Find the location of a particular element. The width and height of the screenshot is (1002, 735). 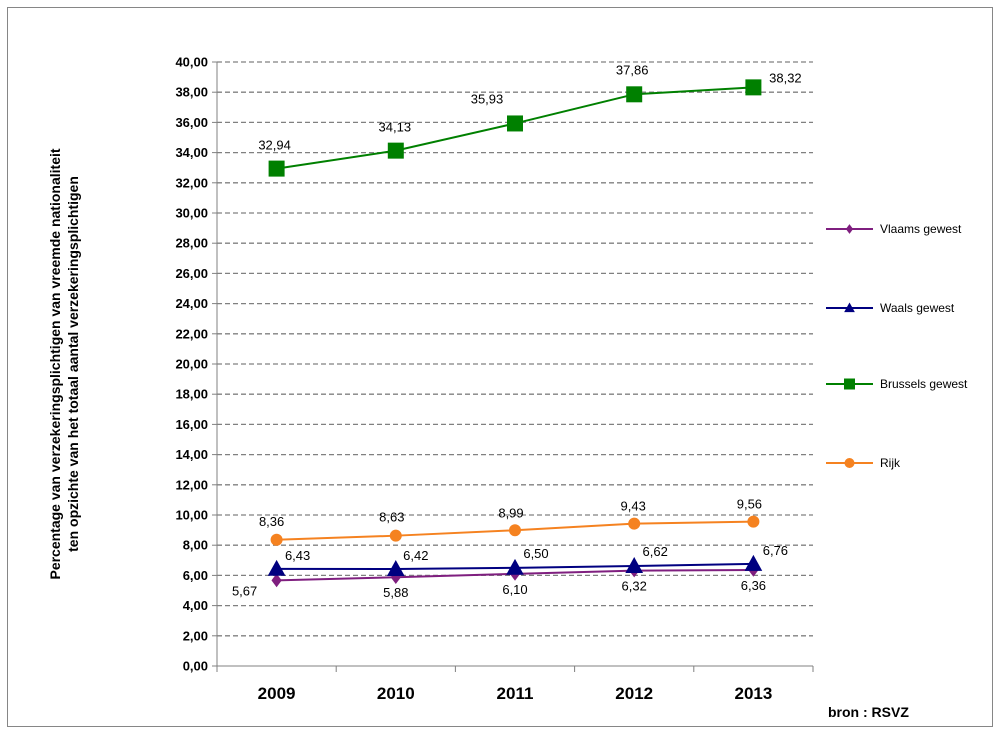

y-tick-label: 16,00 is located at coordinates (191, 424).